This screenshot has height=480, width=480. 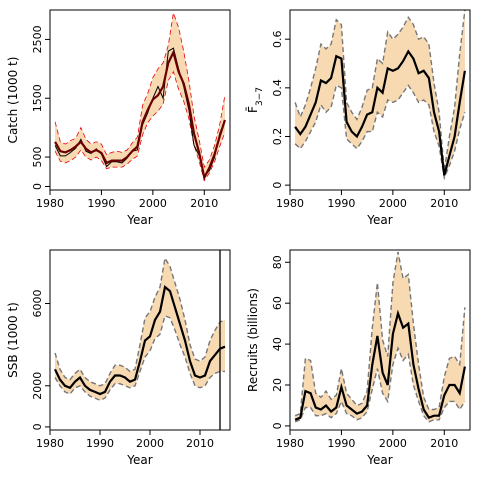 I want to click on ssb-estimate-line, so click(x=140, y=340).